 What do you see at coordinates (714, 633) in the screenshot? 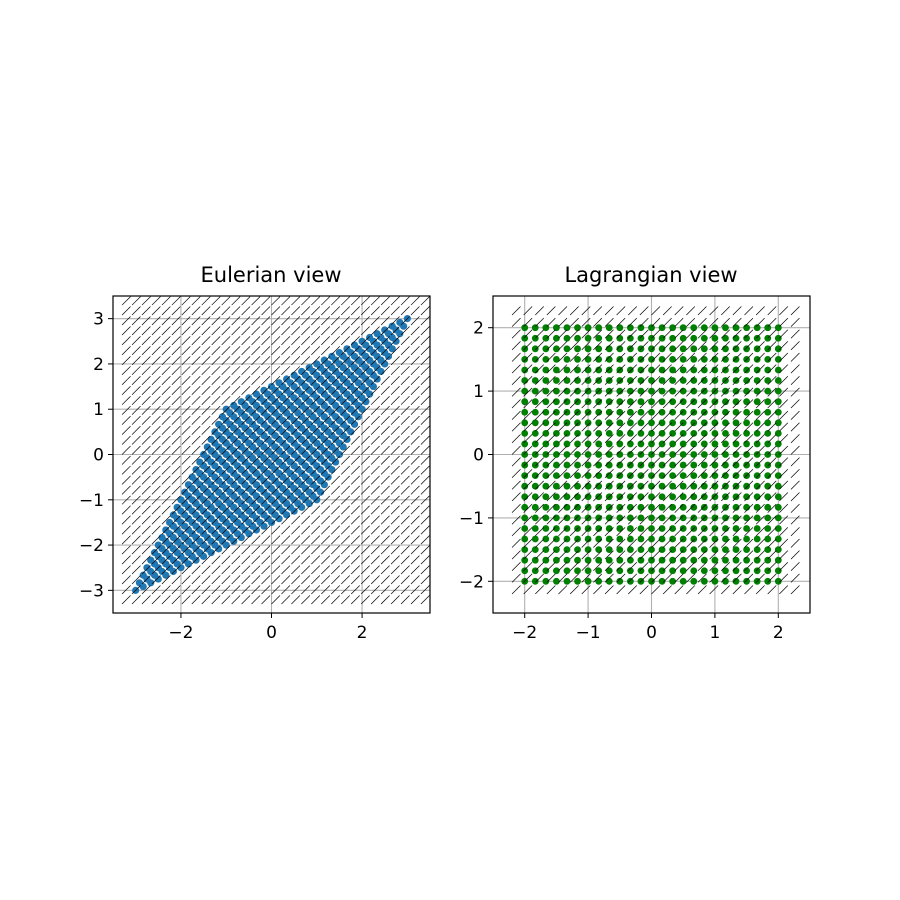
I see `x-tick-label-3: 1` at bounding box center [714, 633].